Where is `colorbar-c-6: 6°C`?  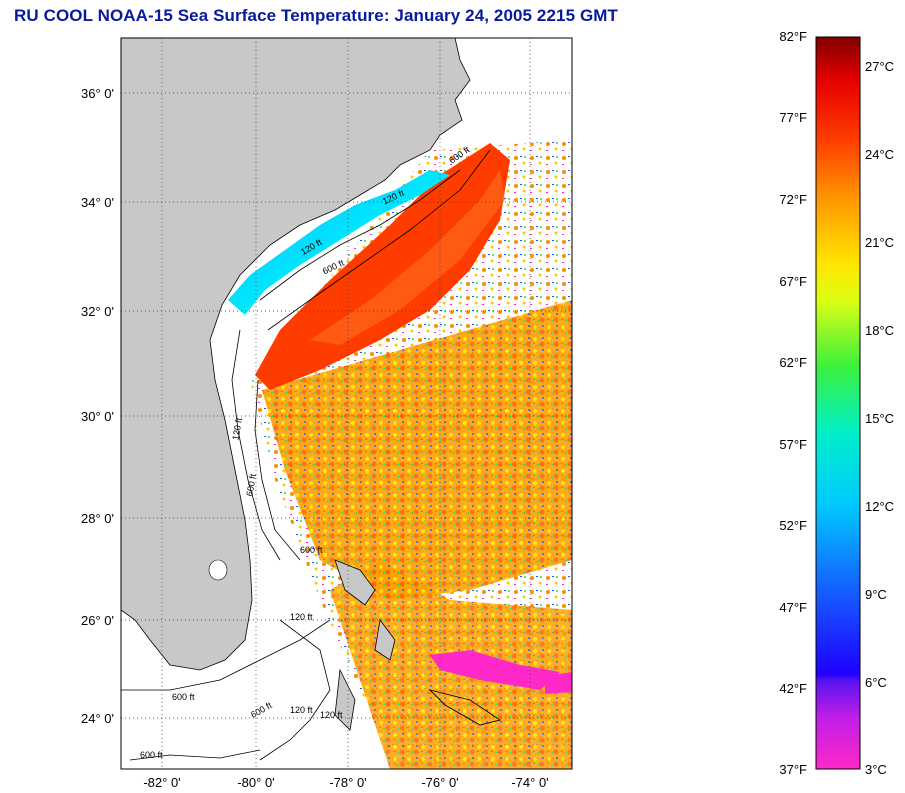
colorbar-c-6: 6°C is located at coordinates (876, 682).